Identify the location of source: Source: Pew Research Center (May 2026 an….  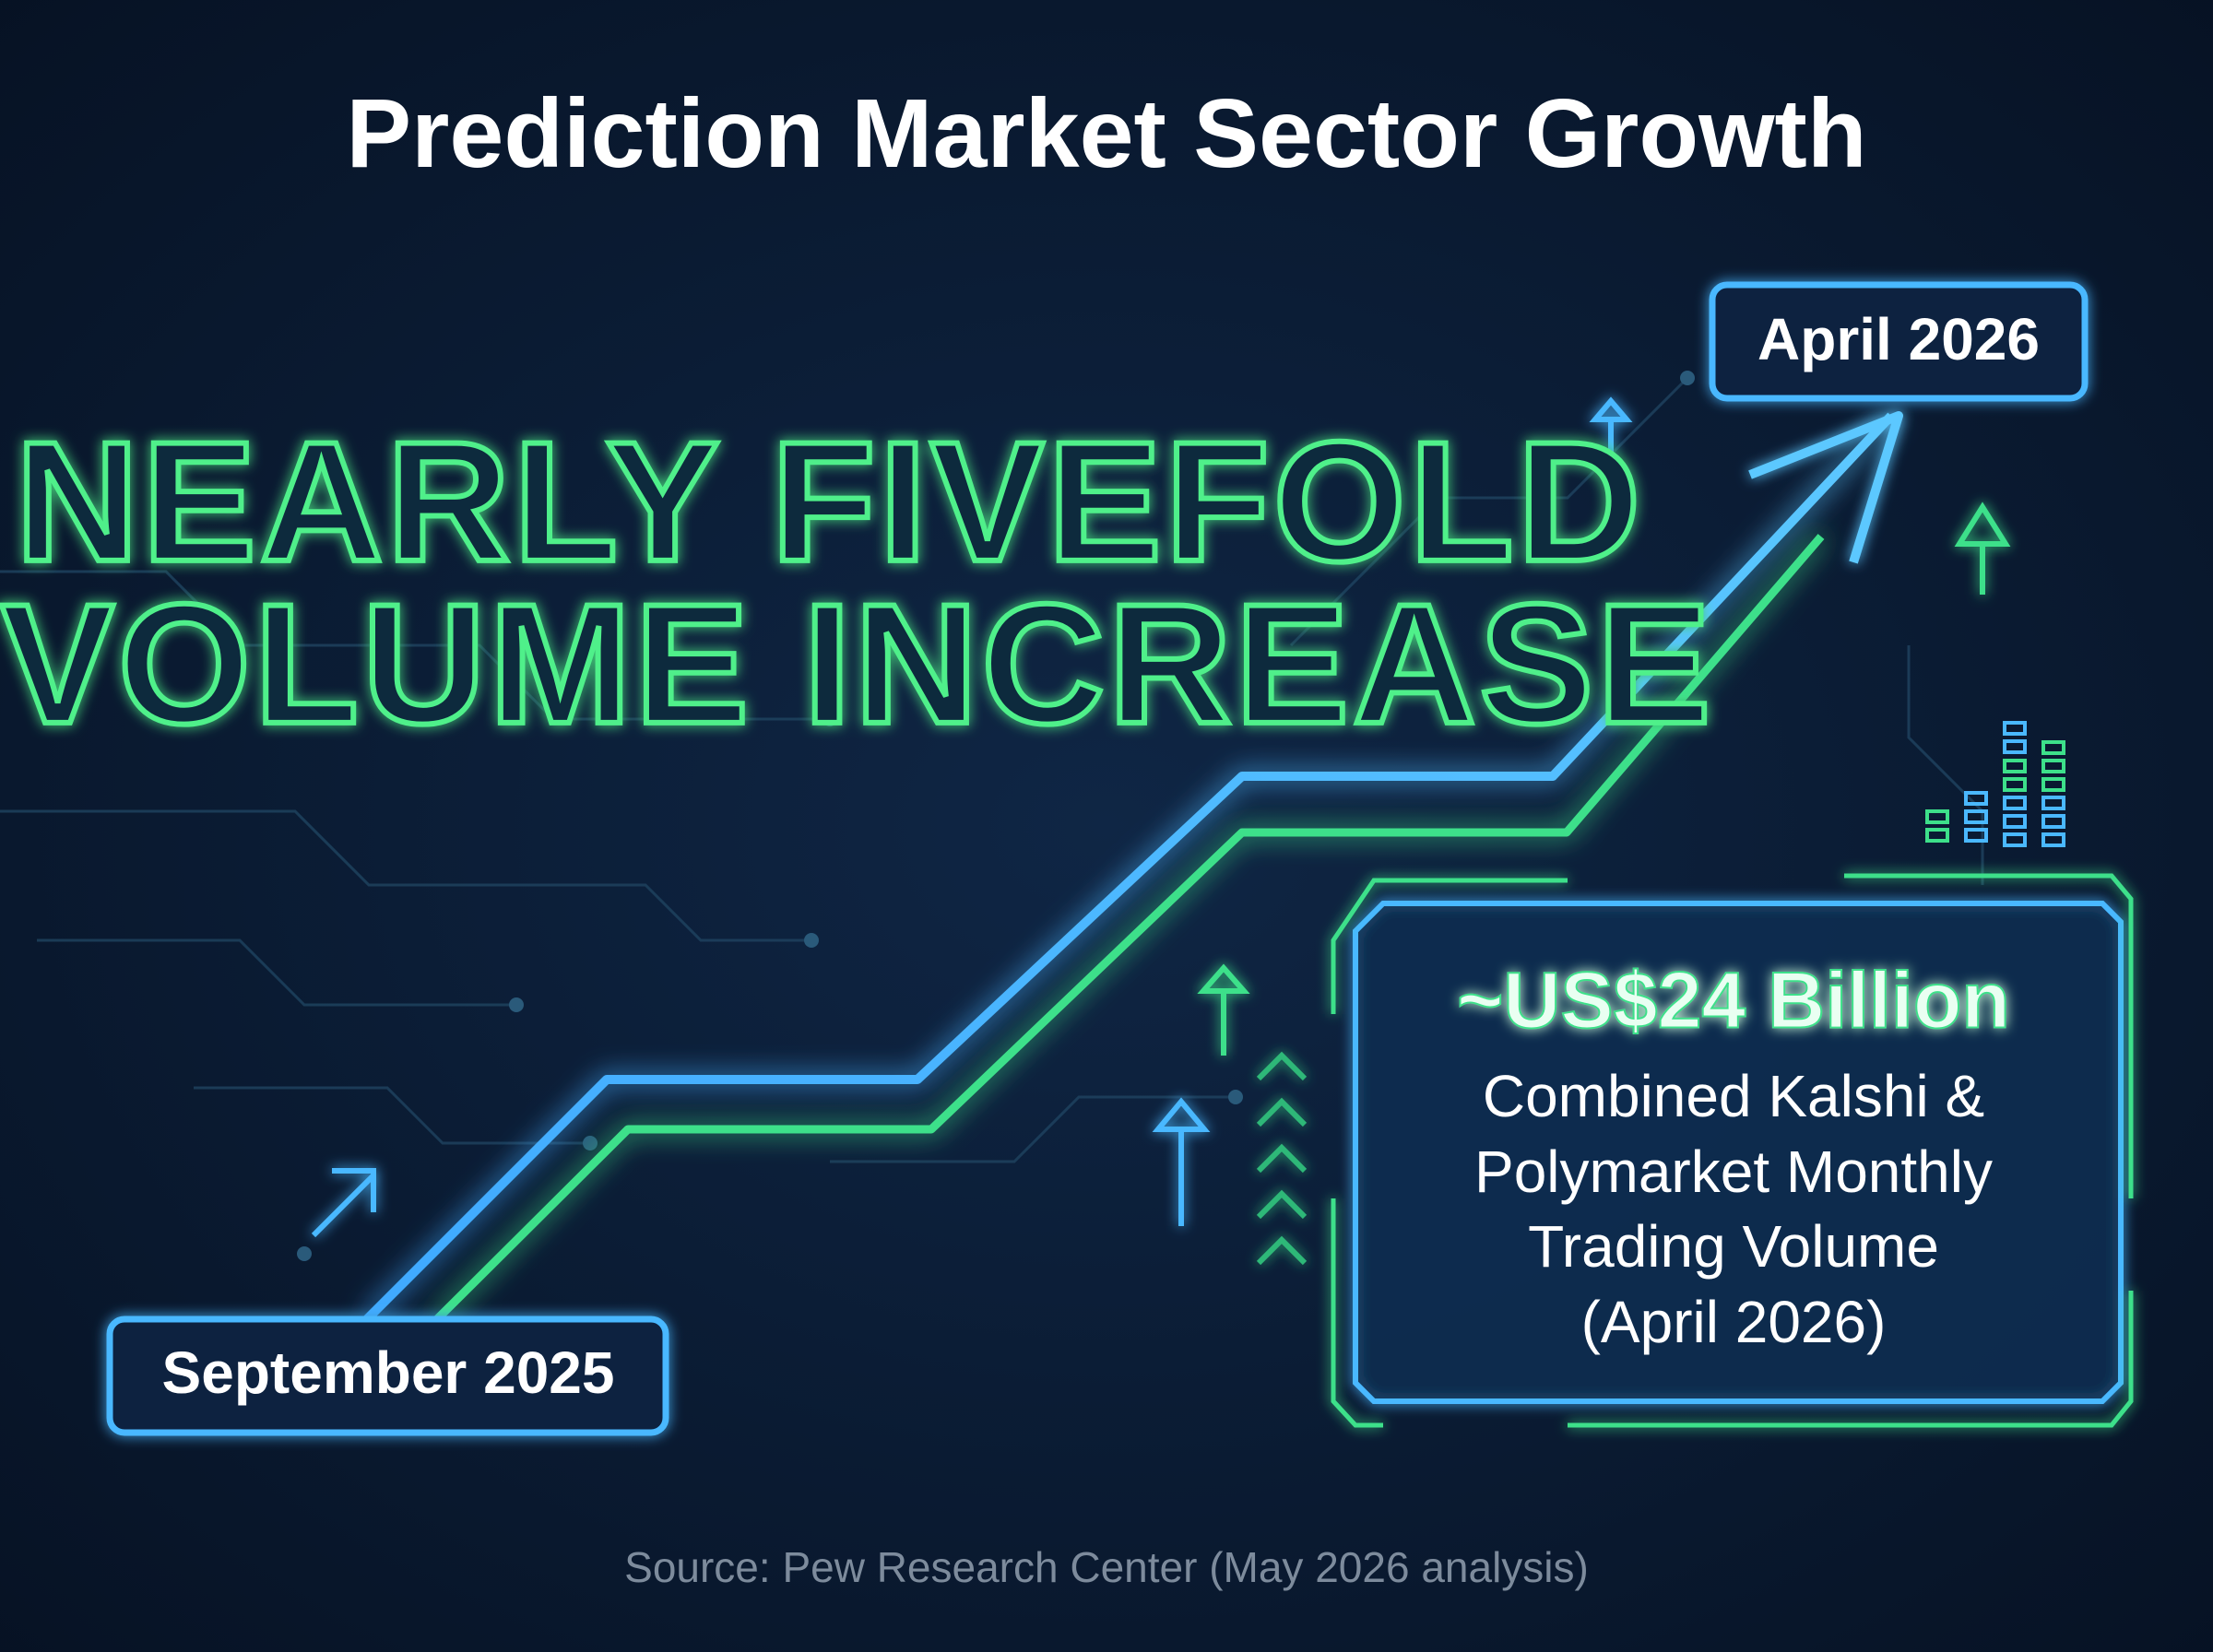
(1106, 1567).